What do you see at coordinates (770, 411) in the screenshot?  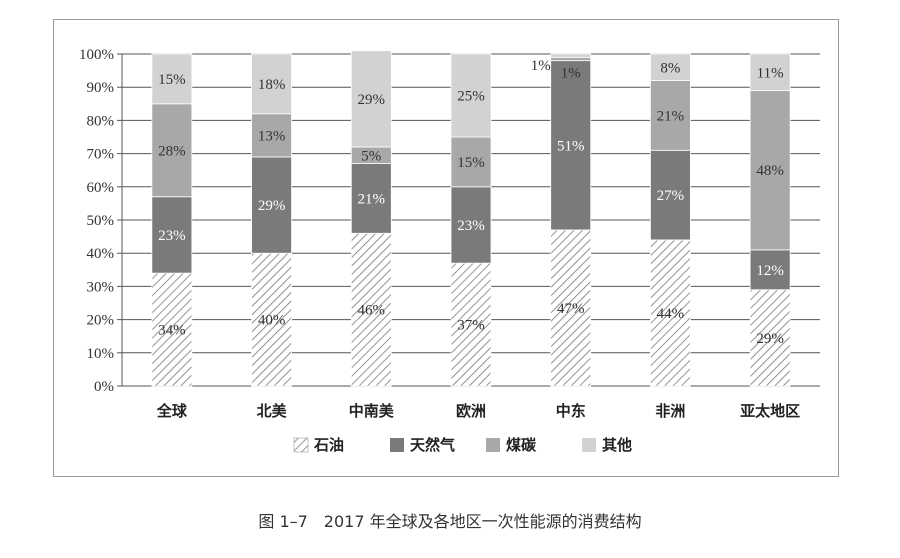 I see `x-category-label: 亚太地区` at bounding box center [770, 411].